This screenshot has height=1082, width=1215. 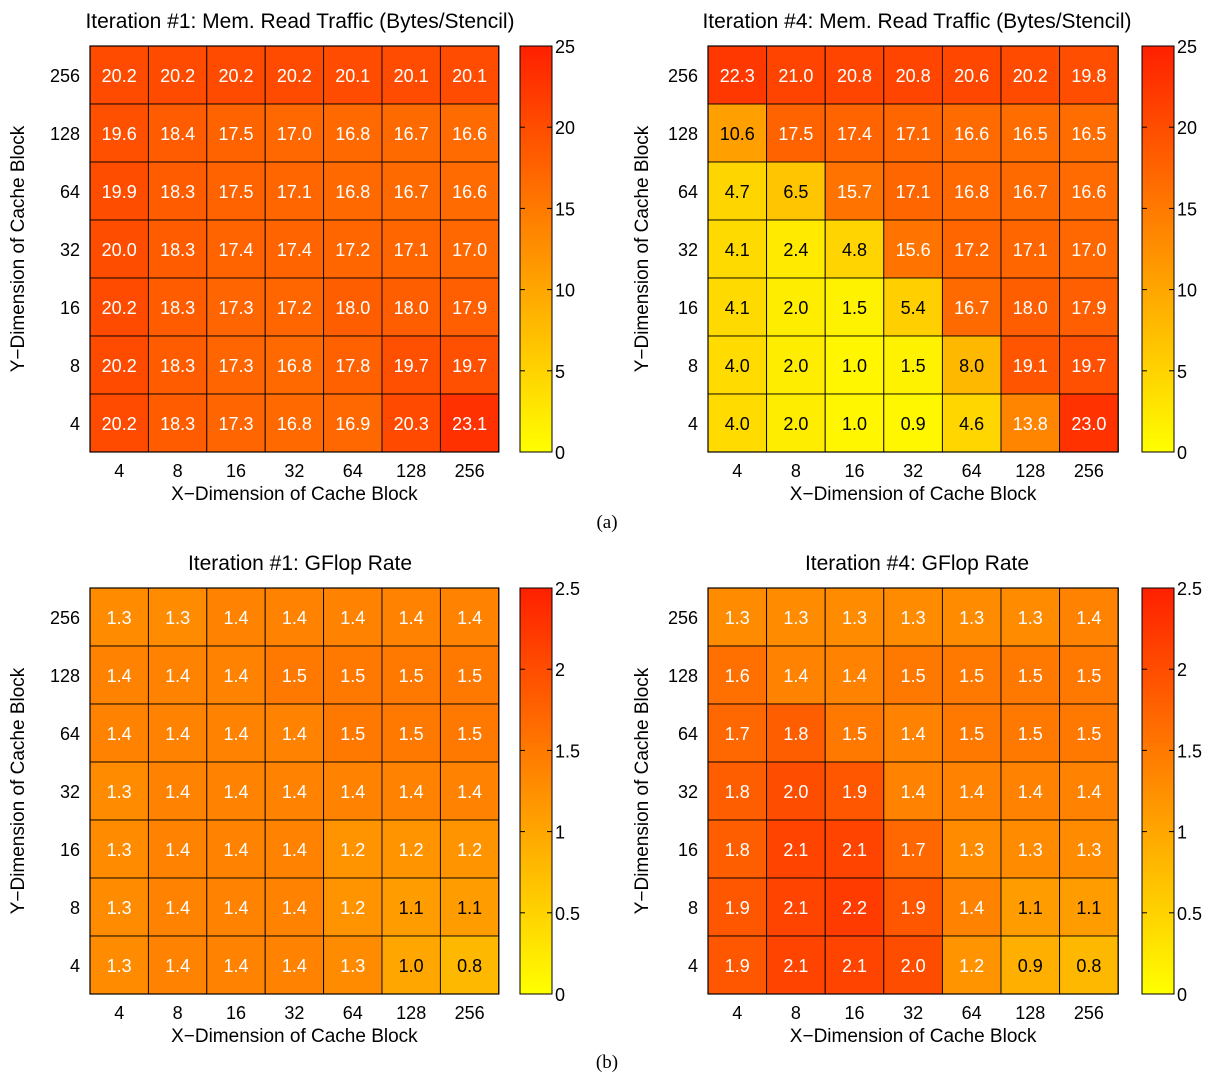 I want to click on cell-value-label: 18.0, so click(x=1030, y=308).